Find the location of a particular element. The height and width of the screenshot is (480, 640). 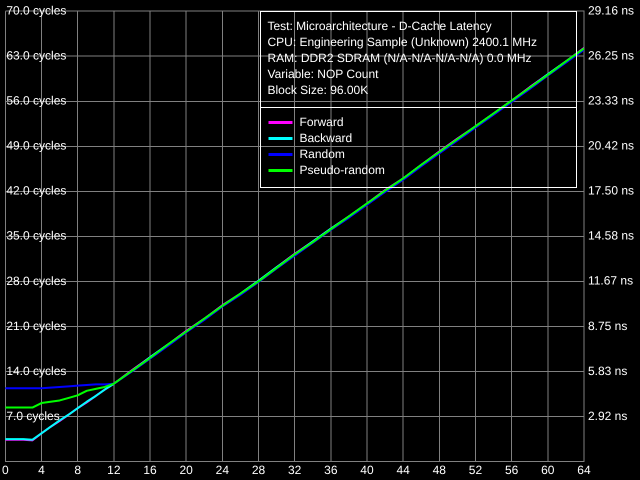

x-tick-label: 28 is located at coordinates (259, 470).